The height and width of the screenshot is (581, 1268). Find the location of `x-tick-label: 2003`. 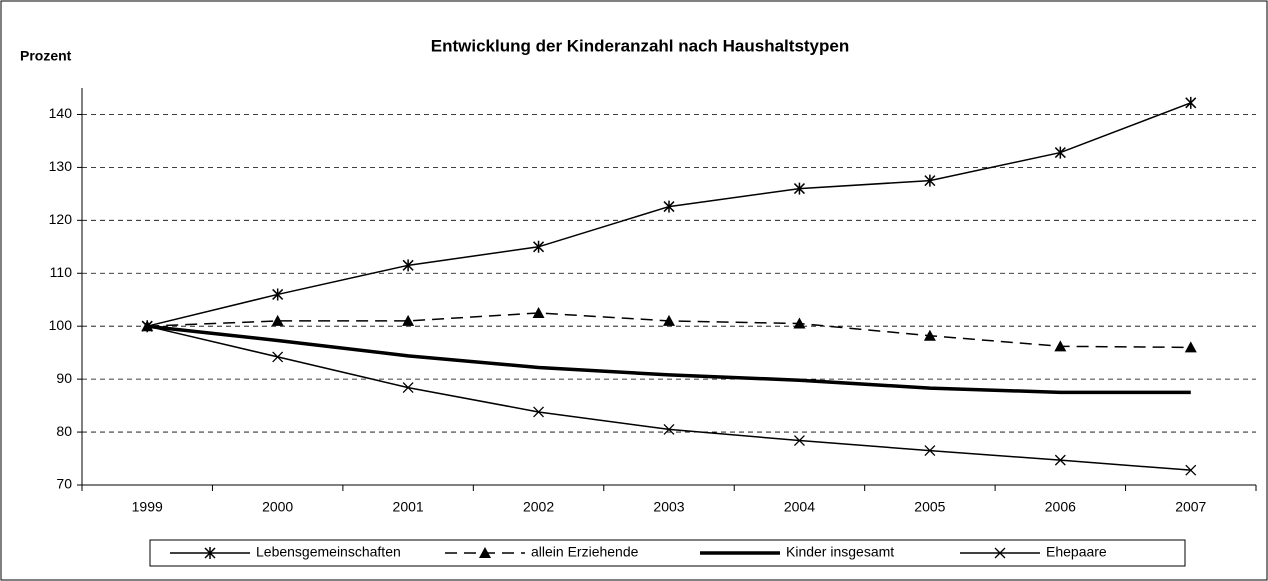

x-tick-label: 2003 is located at coordinates (668, 507).